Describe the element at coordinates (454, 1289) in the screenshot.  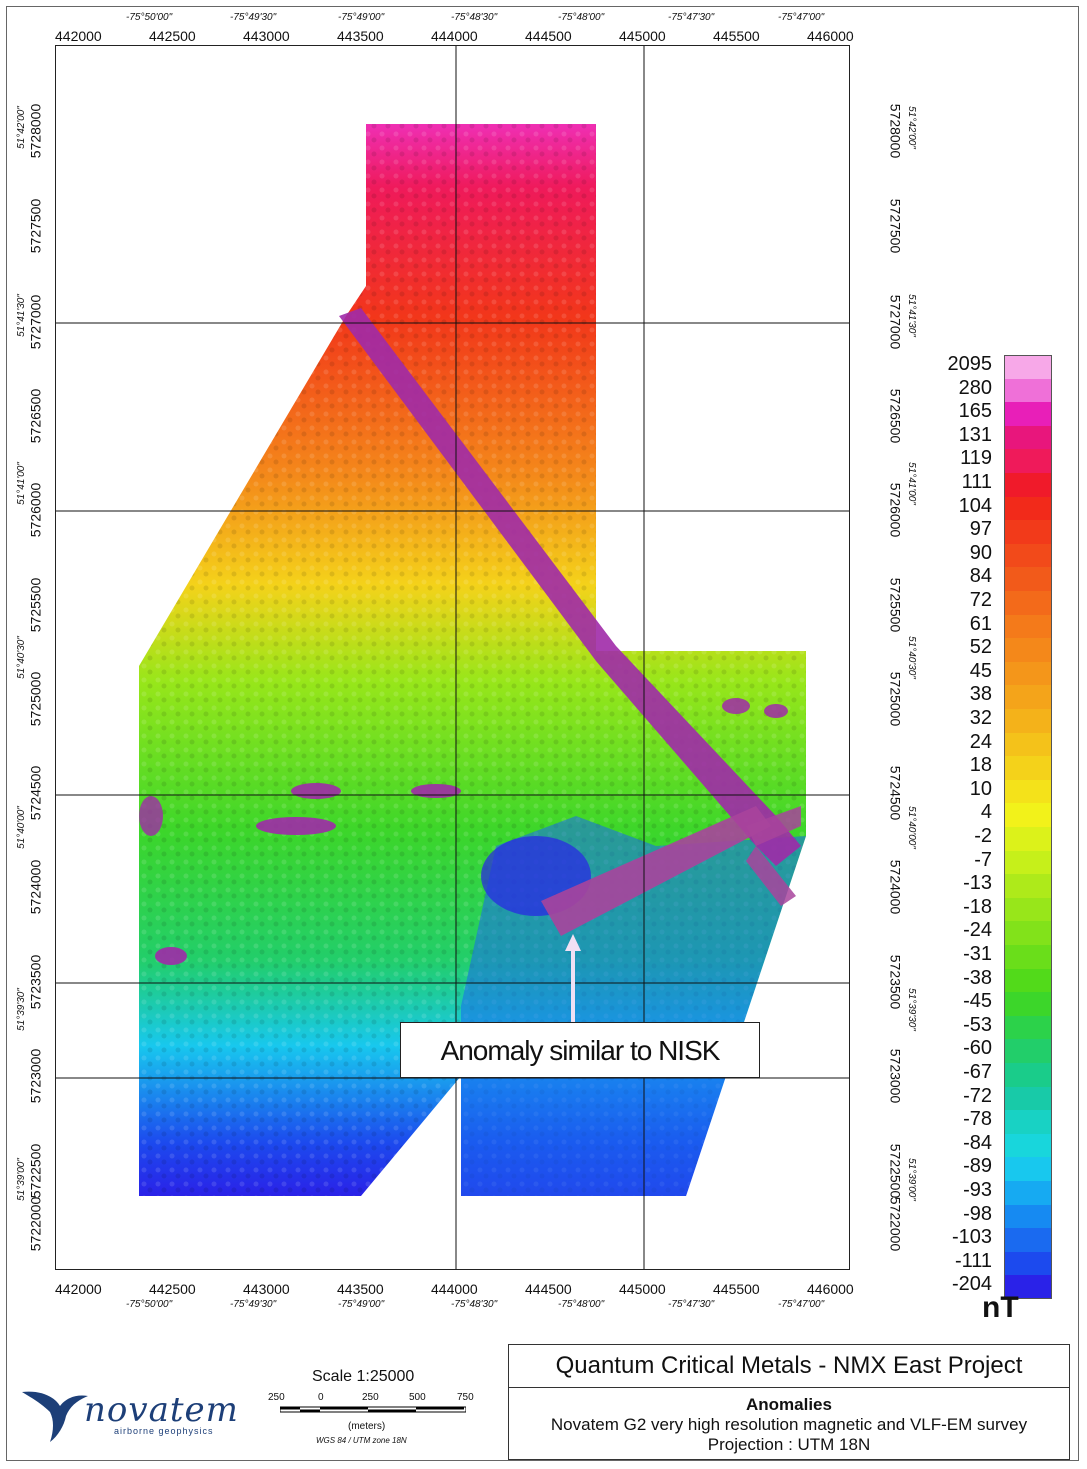
I see `bottom-easting-label: 444000` at that location.